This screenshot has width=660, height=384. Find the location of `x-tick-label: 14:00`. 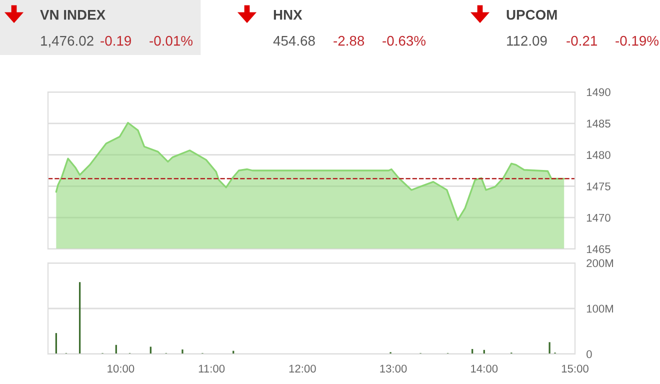

x-tick-label: 14:00 is located at coordinates (484, 368).